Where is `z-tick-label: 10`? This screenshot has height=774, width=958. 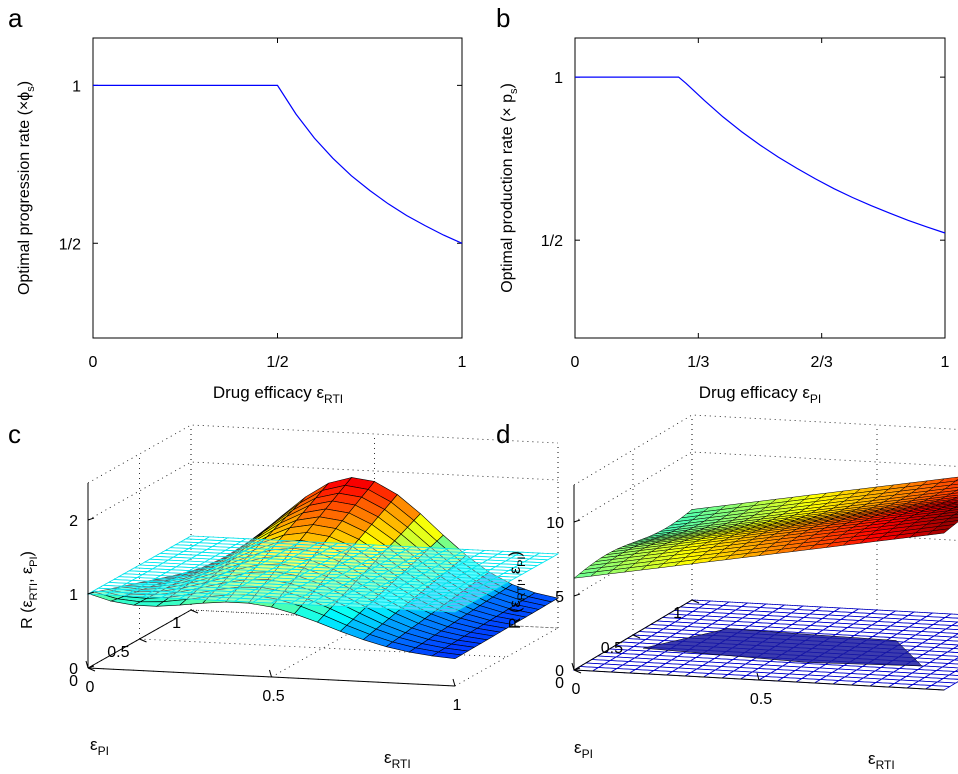
z-tick-label: 10 is located at coordinates (555, 523).